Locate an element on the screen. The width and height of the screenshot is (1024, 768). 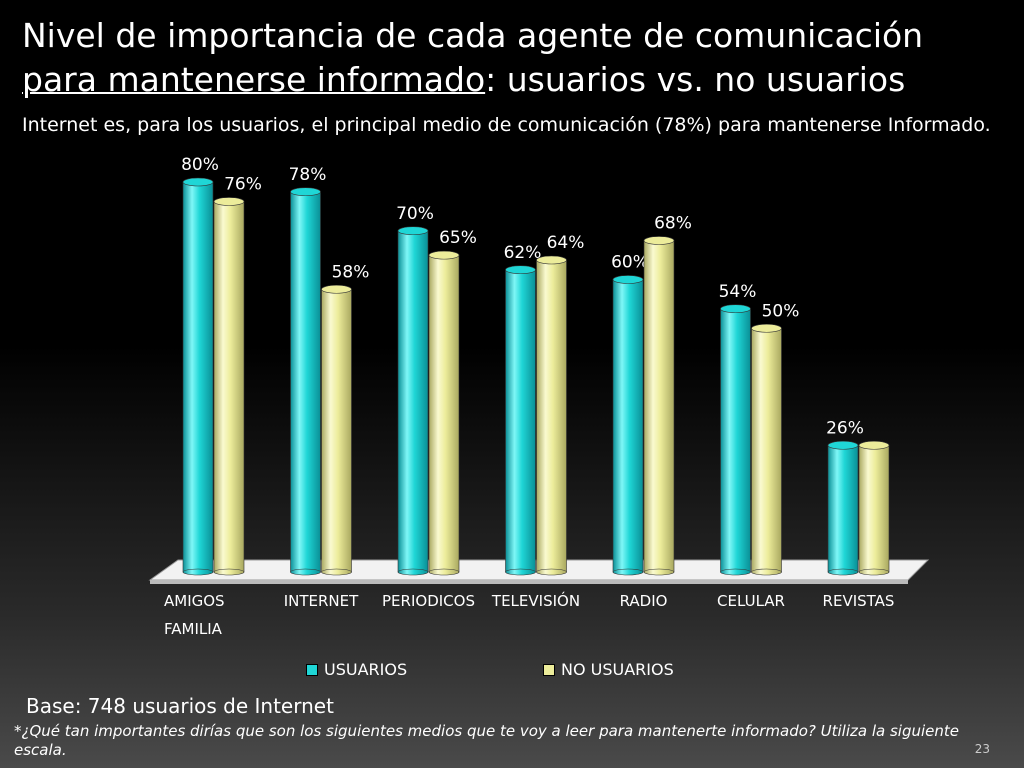
bar-usuarios-celular is located at coordinates (735, 440).